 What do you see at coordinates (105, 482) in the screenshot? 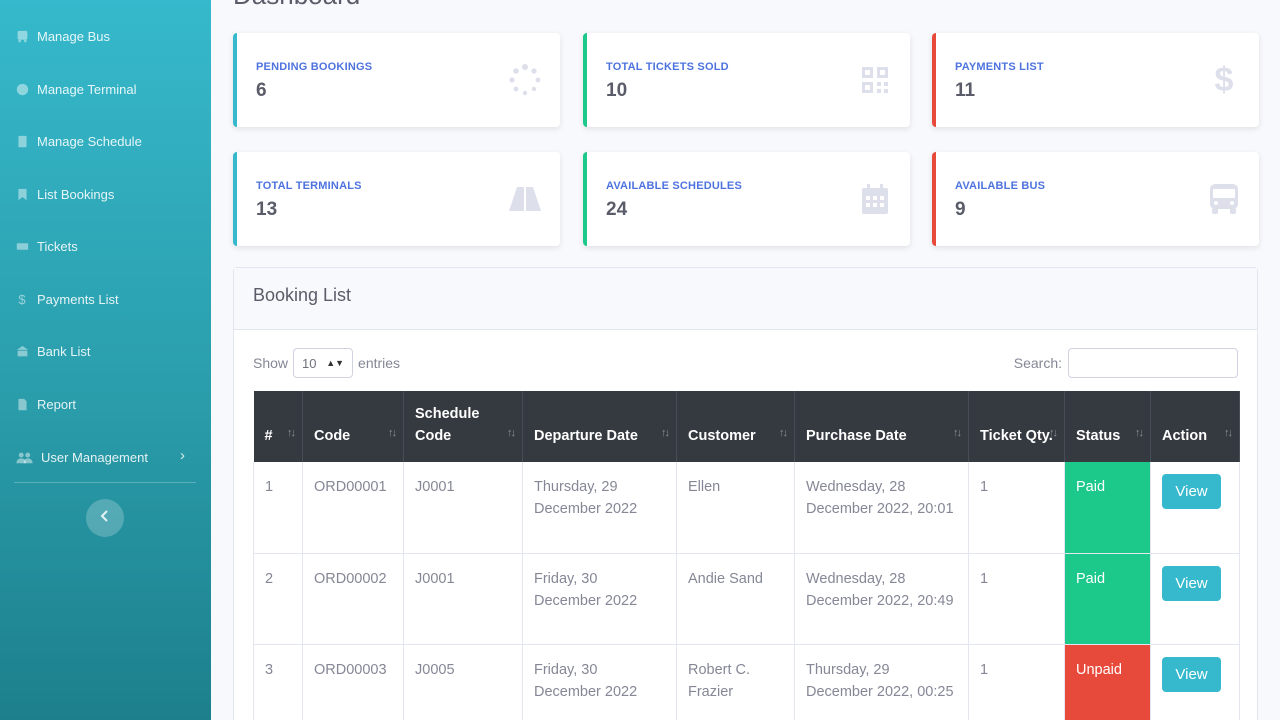
I see `sidebar-divider` at bounding box center [105, 482].